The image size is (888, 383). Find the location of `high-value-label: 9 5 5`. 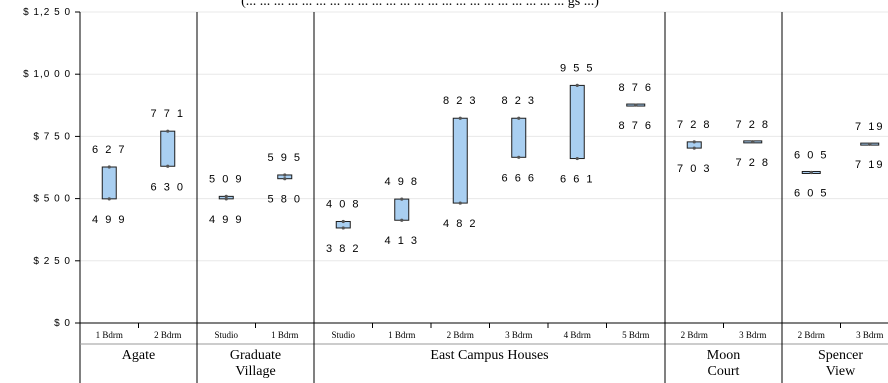

high-value-label: 9 5 5 is located at coordinates (577, 68).